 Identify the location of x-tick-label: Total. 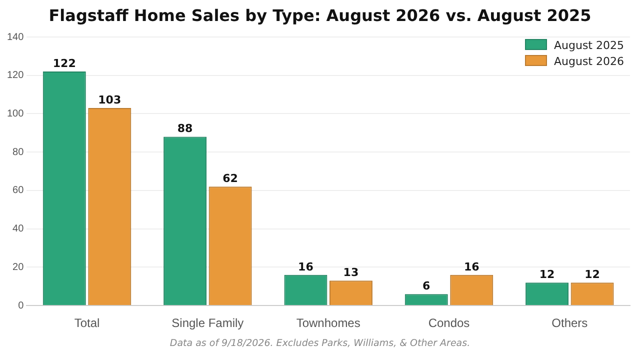
(87, 323).